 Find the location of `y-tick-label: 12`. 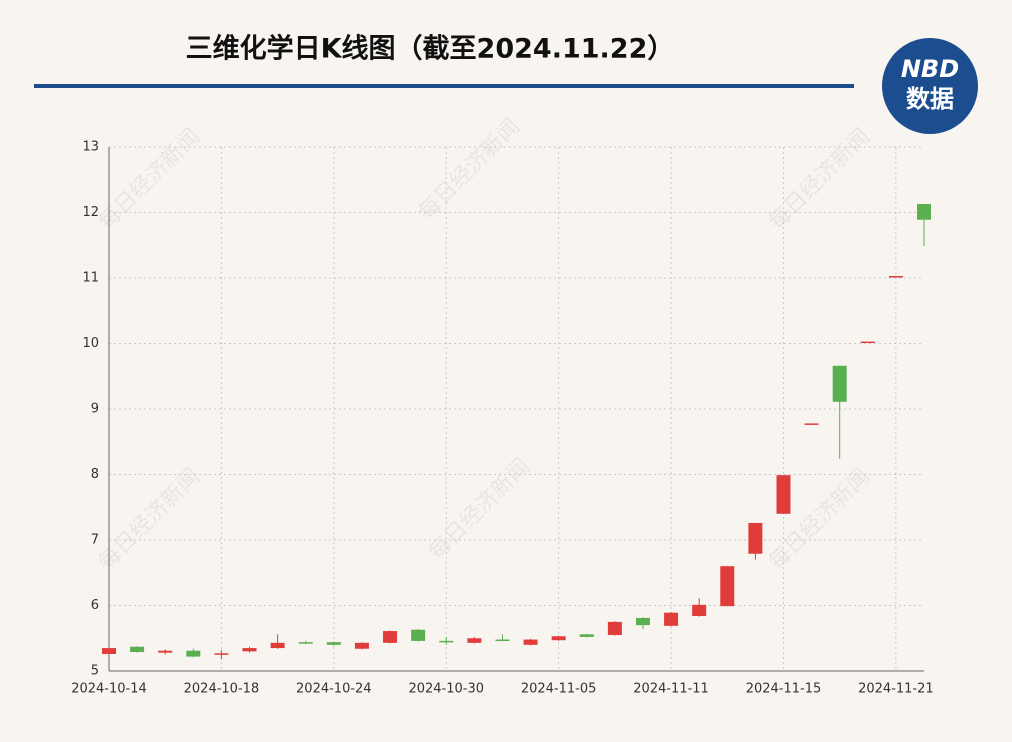

y-tick-label: 12 is located at coordinates (90, 212).